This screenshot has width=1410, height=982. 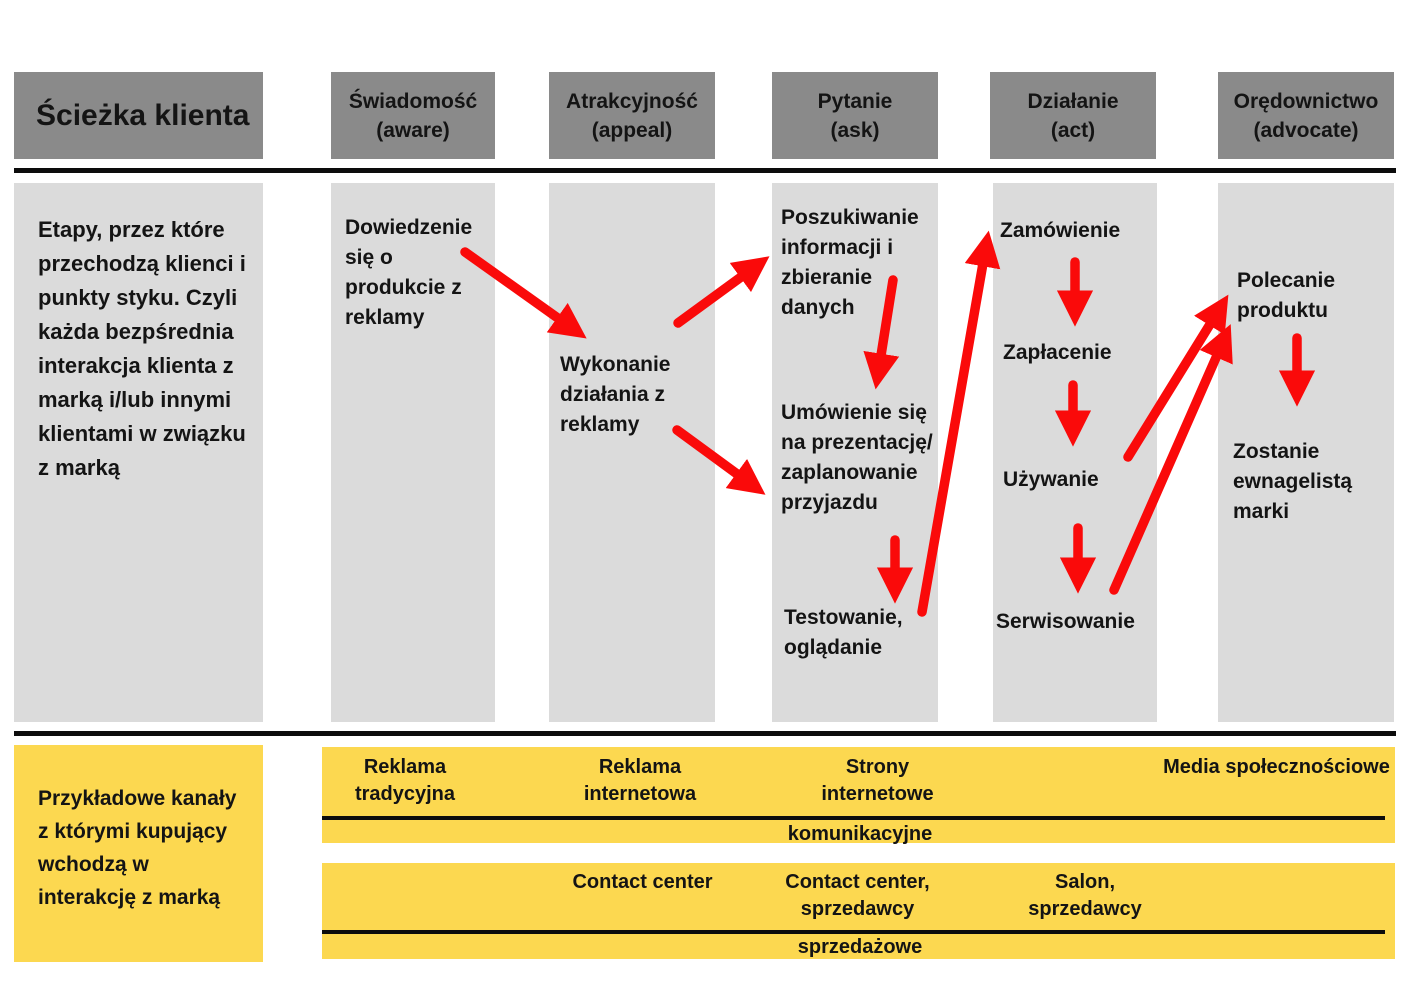 What do you see at coordinates (1051, 479) in the screenshot?
I see `touchpoint-usage: Używanie` at bounding box center [1051, 479].